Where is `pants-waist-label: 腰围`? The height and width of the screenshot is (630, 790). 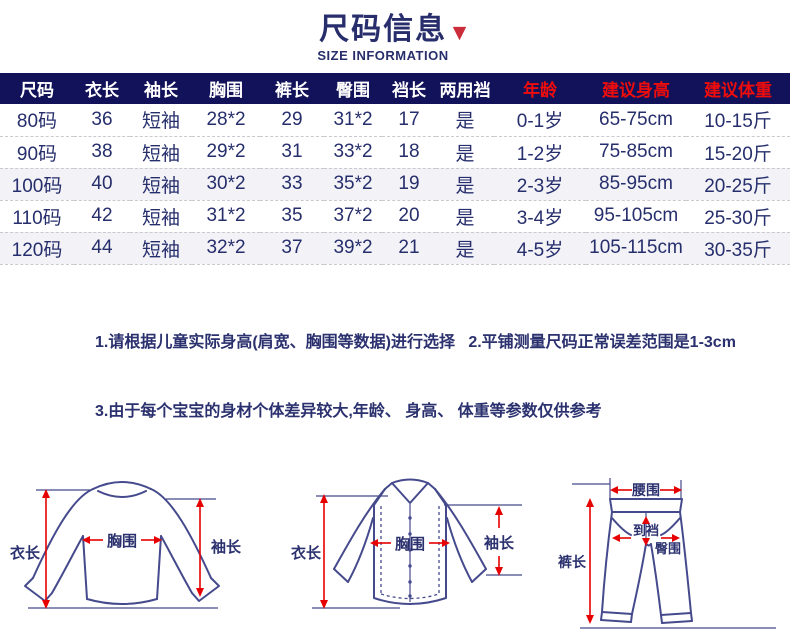 pants-waist-label: 腰围 is located at coordinates (645, 490).